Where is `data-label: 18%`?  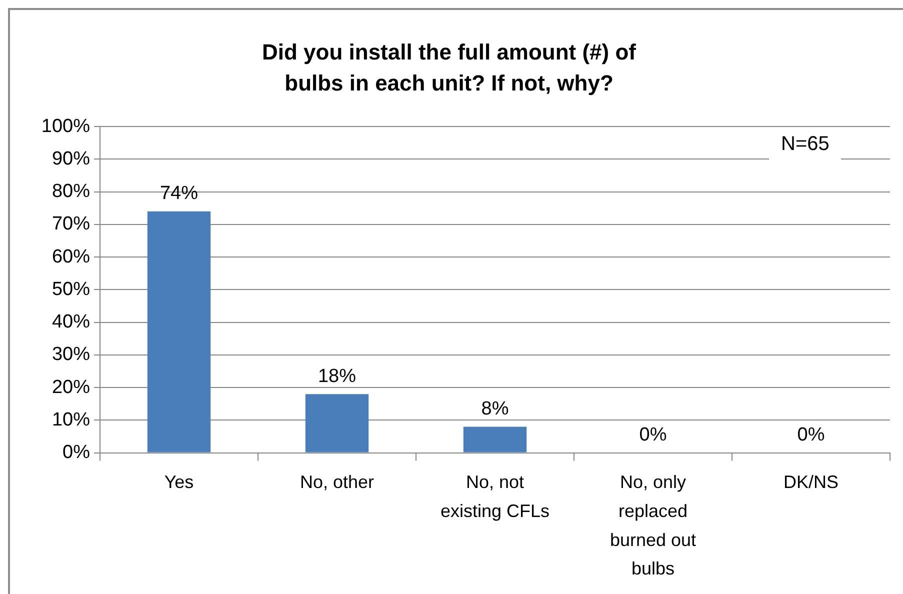
data-label: 18% is located at coordinates (337, 376).